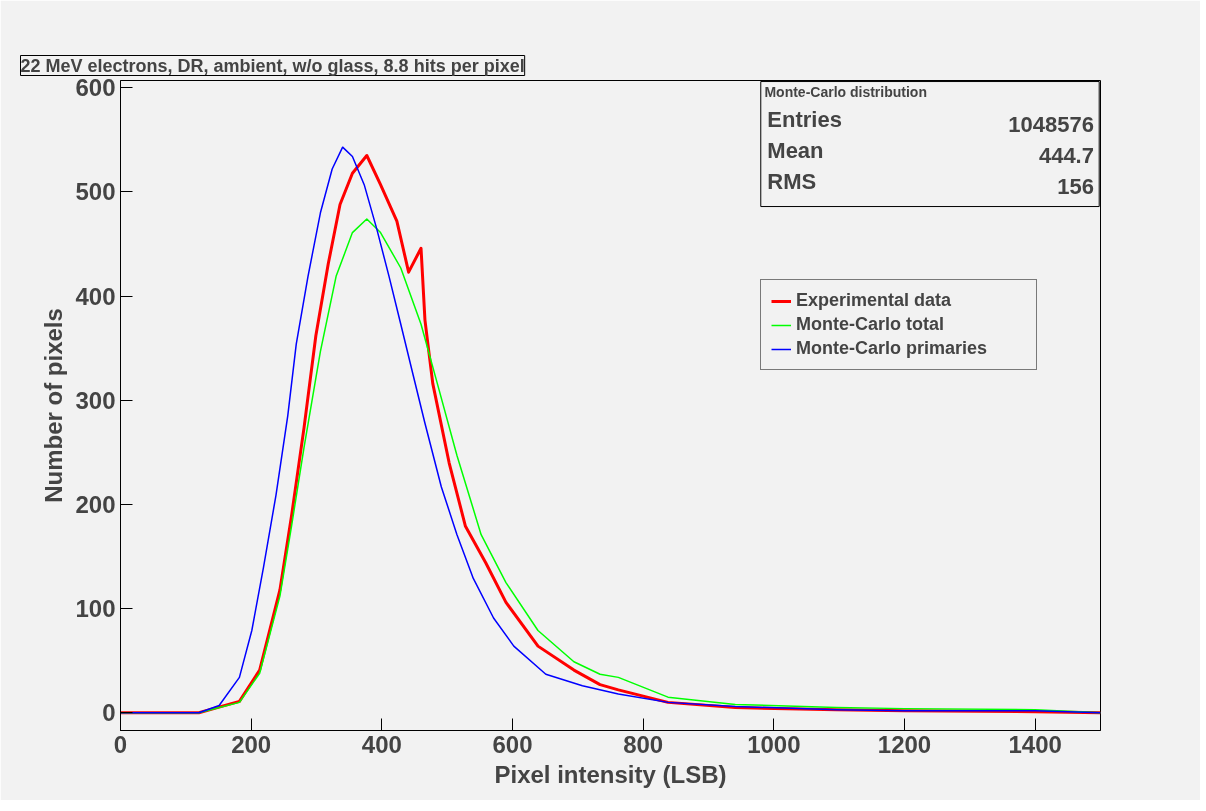  I want to click on x-tick-label: 200, so click(251, 744).